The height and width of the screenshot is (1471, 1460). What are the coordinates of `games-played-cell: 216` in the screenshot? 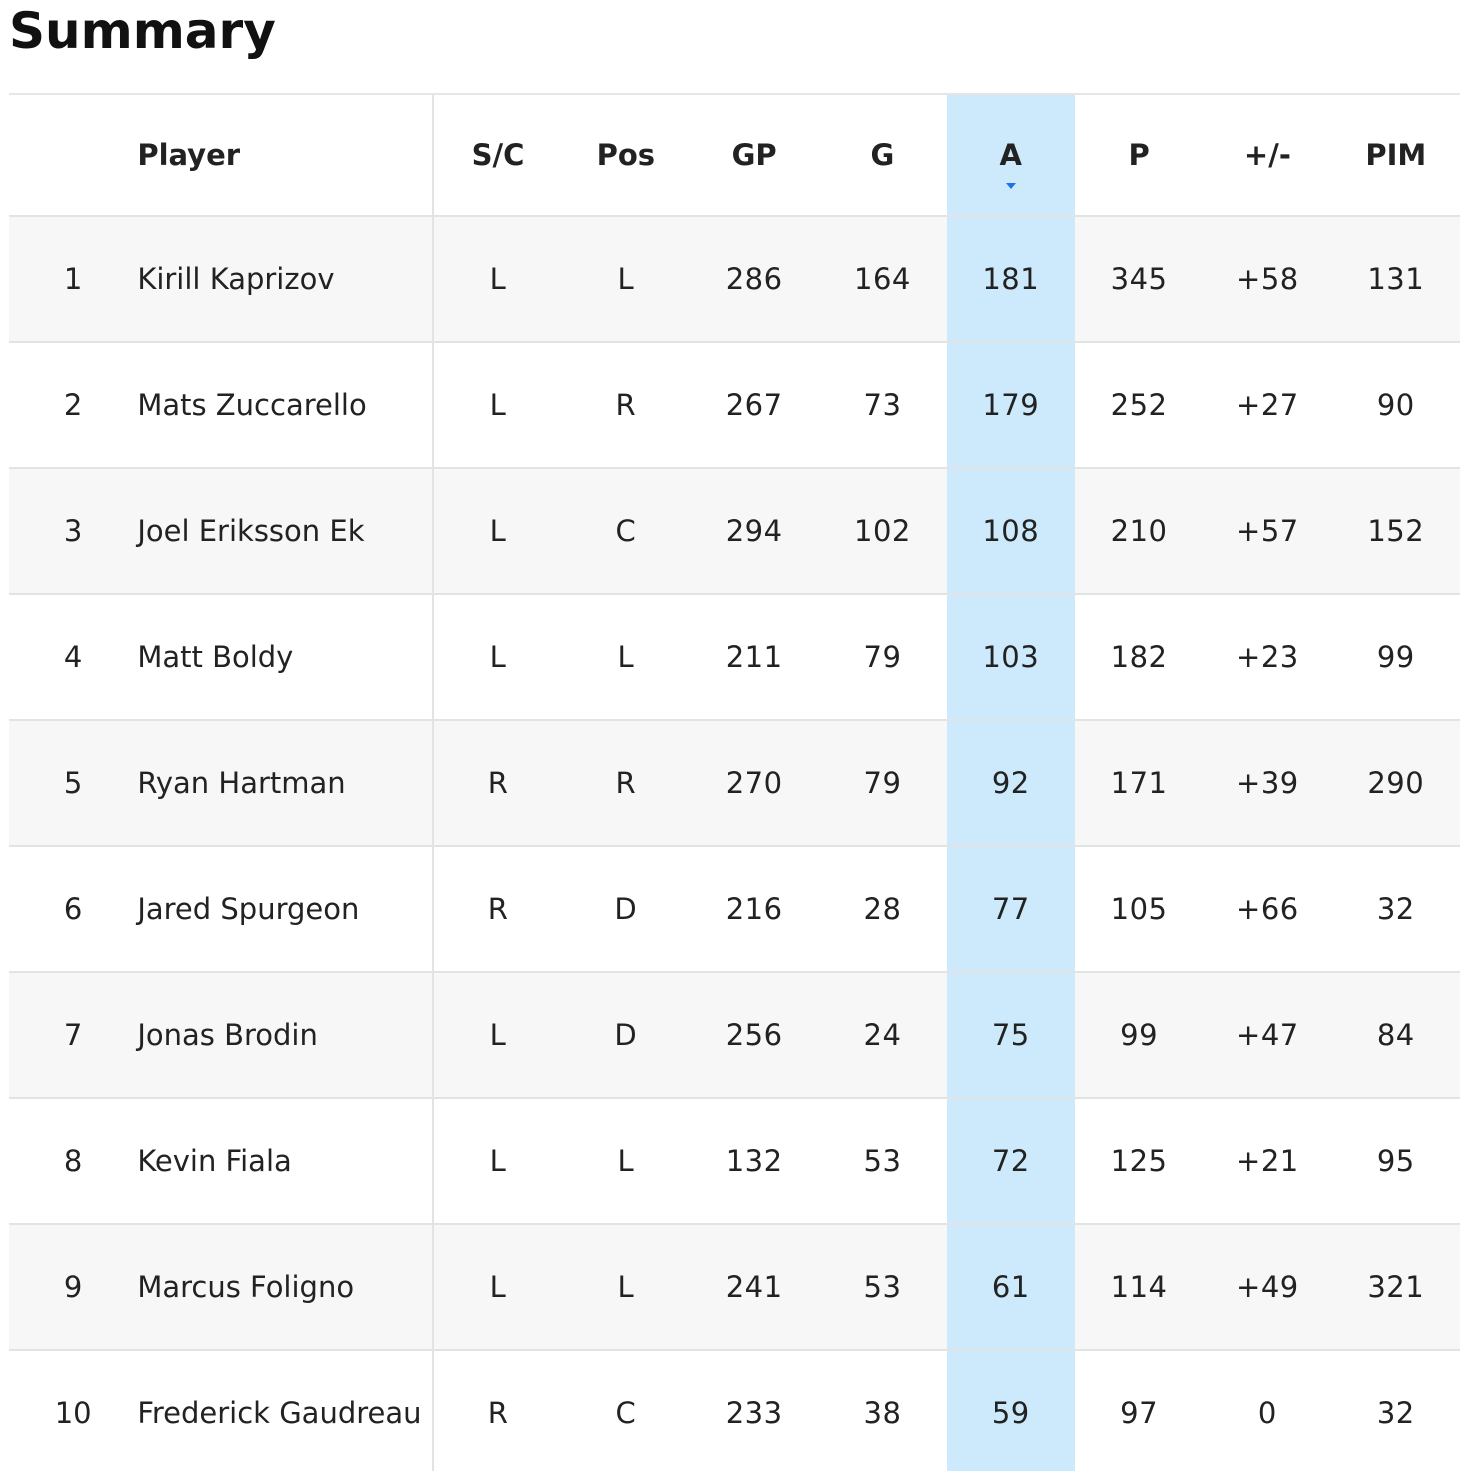 It's located at (754, 909).